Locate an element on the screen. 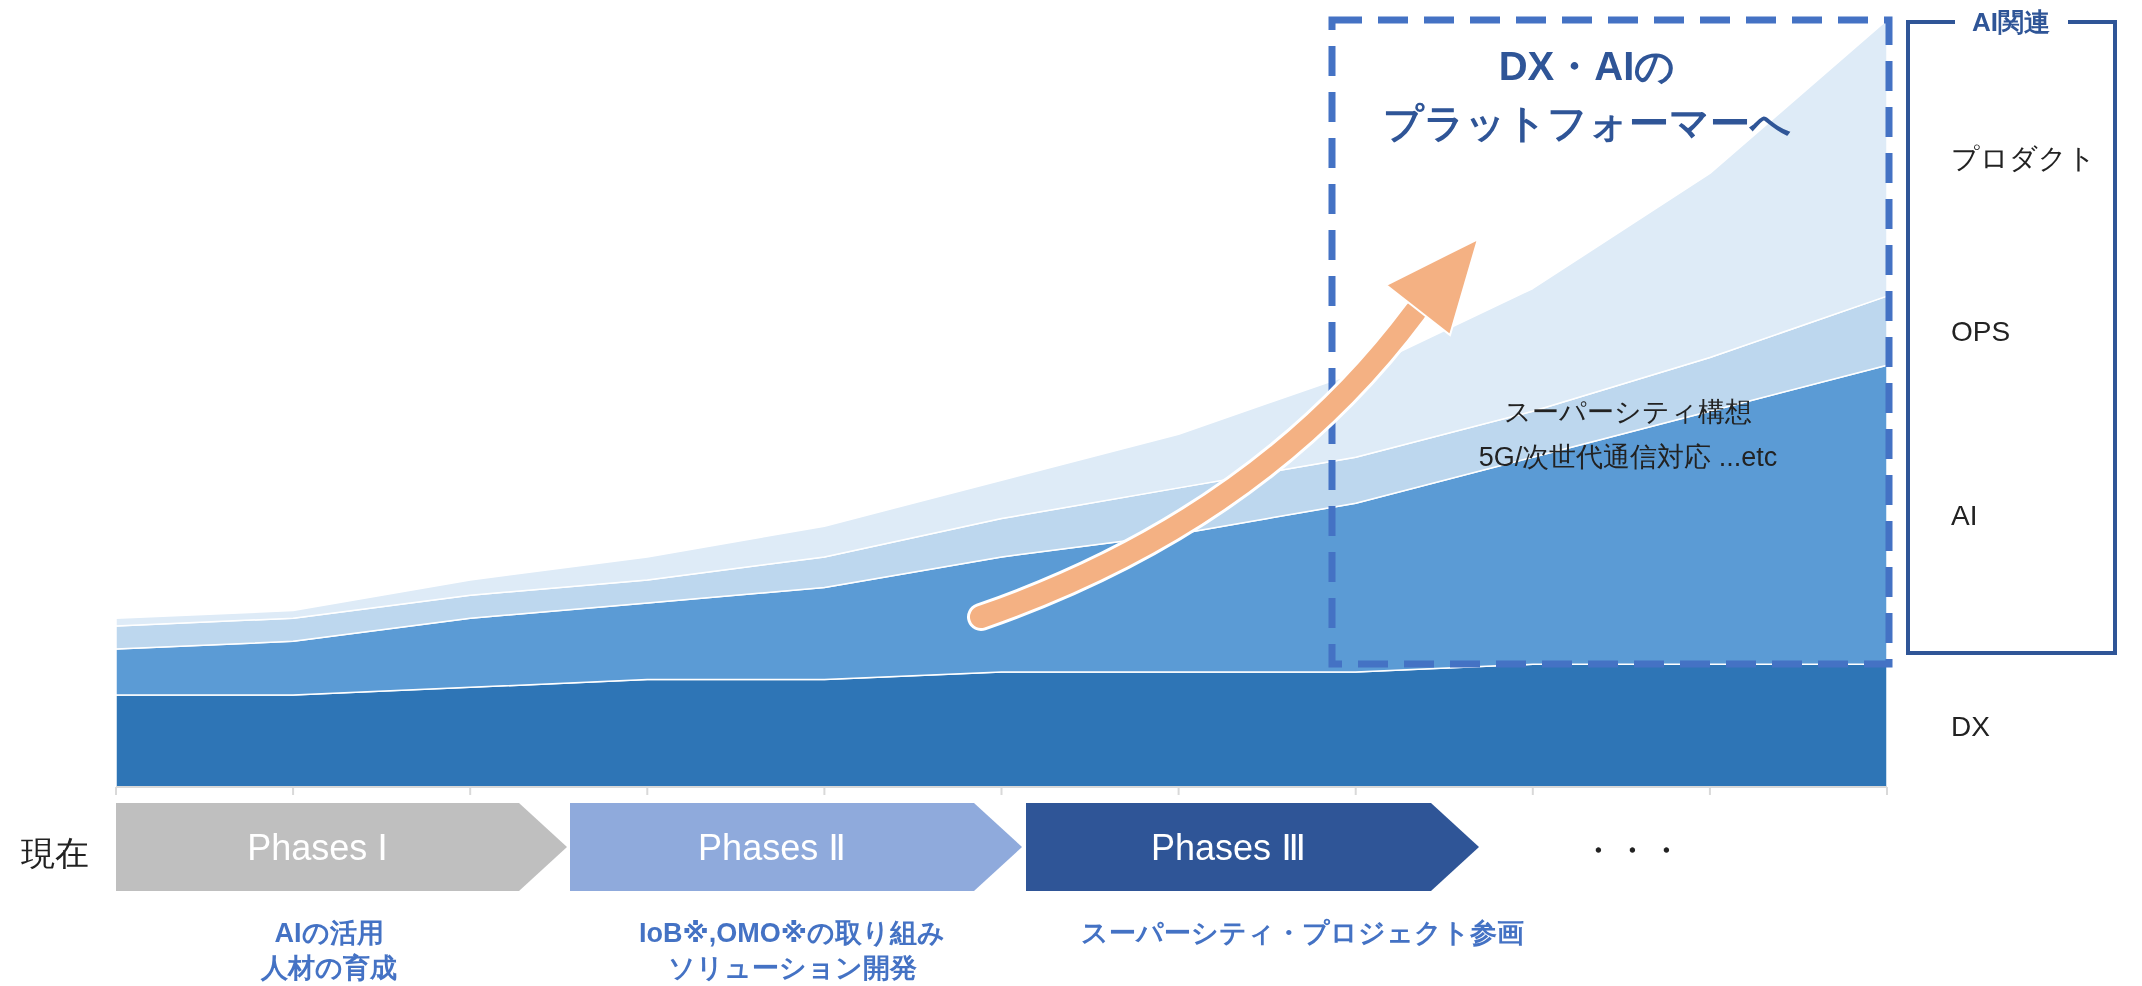 The image size is (2142, 986). text: Phases Ⅰ is located at coordinates (317, 847).